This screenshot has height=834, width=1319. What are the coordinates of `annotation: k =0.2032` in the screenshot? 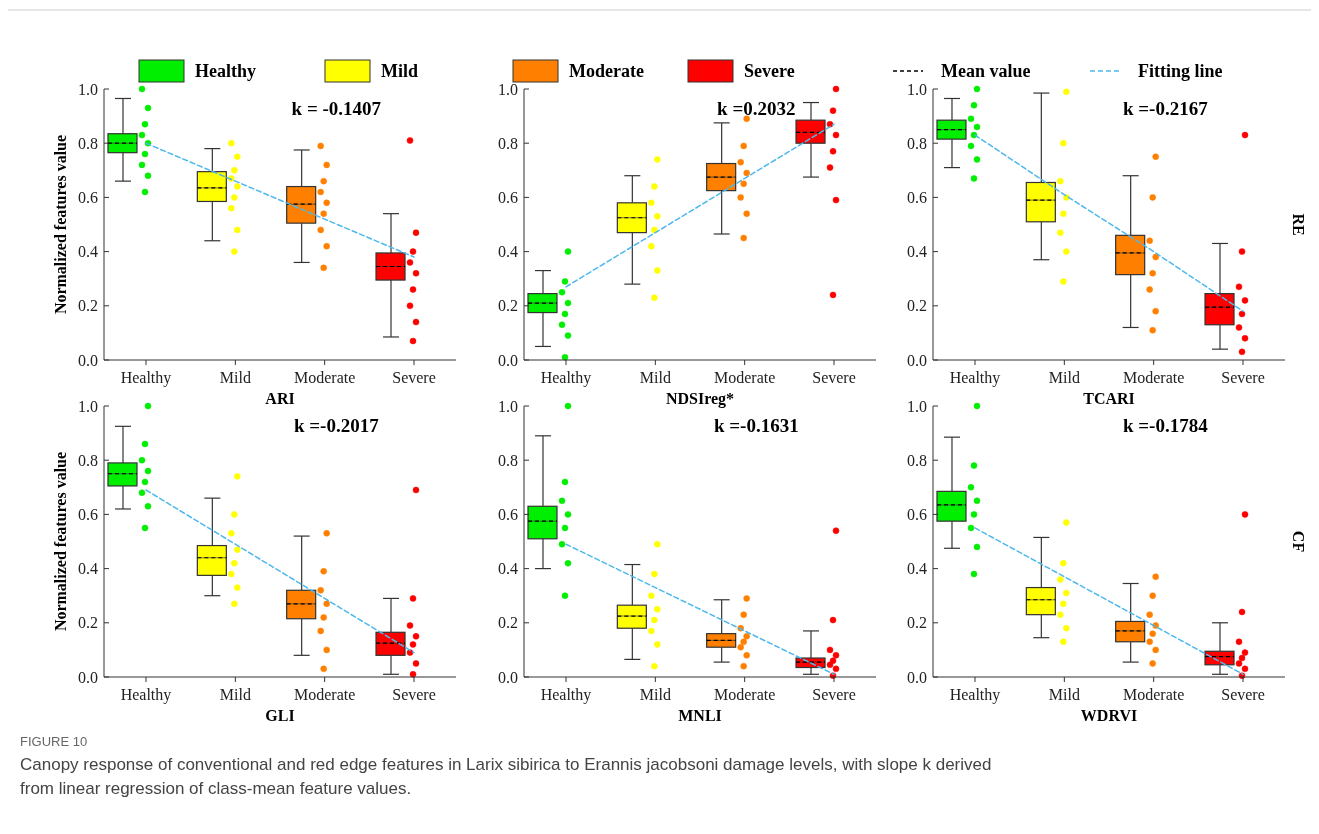 It's located at (756, 108).